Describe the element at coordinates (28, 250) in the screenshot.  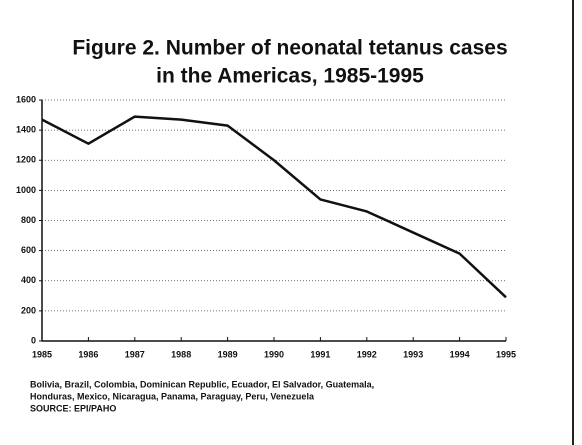
I see `y-tick-label: 600` at that location.